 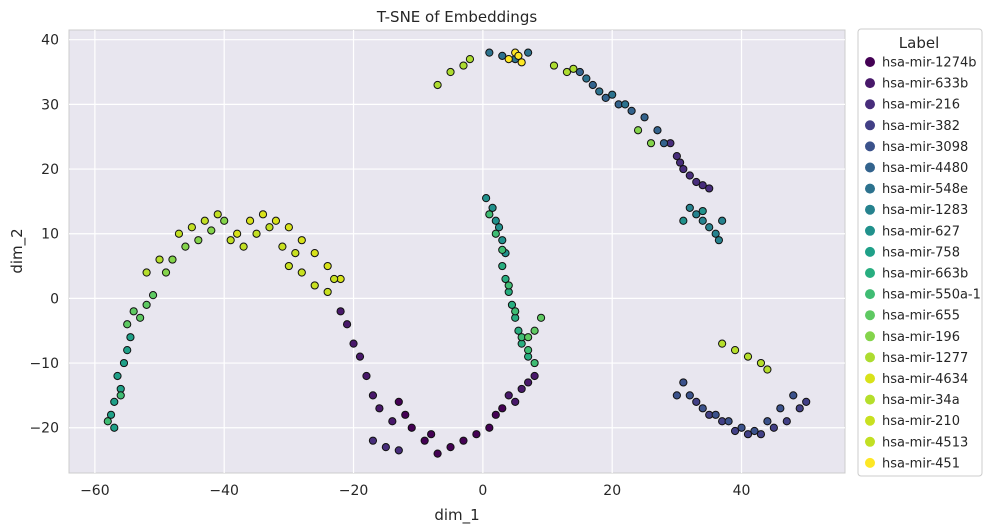 What do you see at coordinates (925, 379) in the screenshot?
I see `legend-label: hsa-mir-4634` at bounding box center [925, 379].